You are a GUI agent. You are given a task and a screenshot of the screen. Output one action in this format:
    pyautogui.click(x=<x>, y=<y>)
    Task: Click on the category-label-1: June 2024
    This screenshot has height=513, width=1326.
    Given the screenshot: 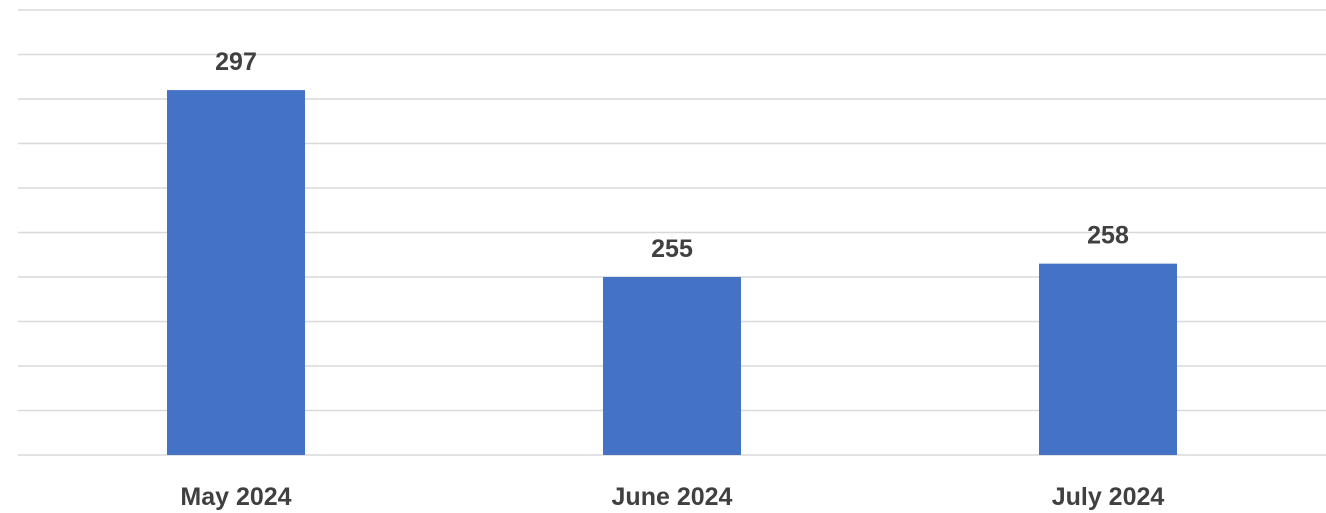 What is the action you would take?
    pyautogui.click(x=672, y=497)
    